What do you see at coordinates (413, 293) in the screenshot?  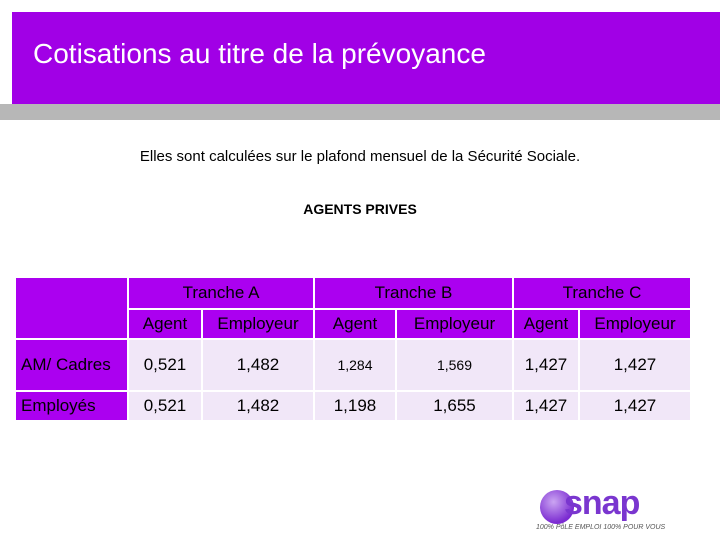 I see `tranche-b-header: Tranche B` at bounding box center [413, 293].